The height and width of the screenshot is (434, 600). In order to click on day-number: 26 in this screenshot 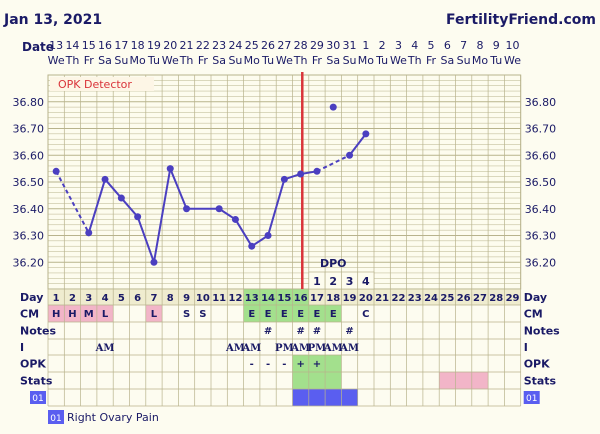, I will do `click(464, 298)`.